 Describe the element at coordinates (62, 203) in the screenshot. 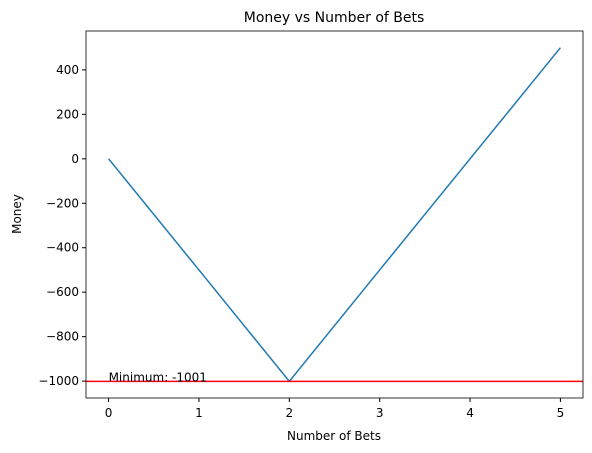

I see `y-tick-label: −200` at that location.